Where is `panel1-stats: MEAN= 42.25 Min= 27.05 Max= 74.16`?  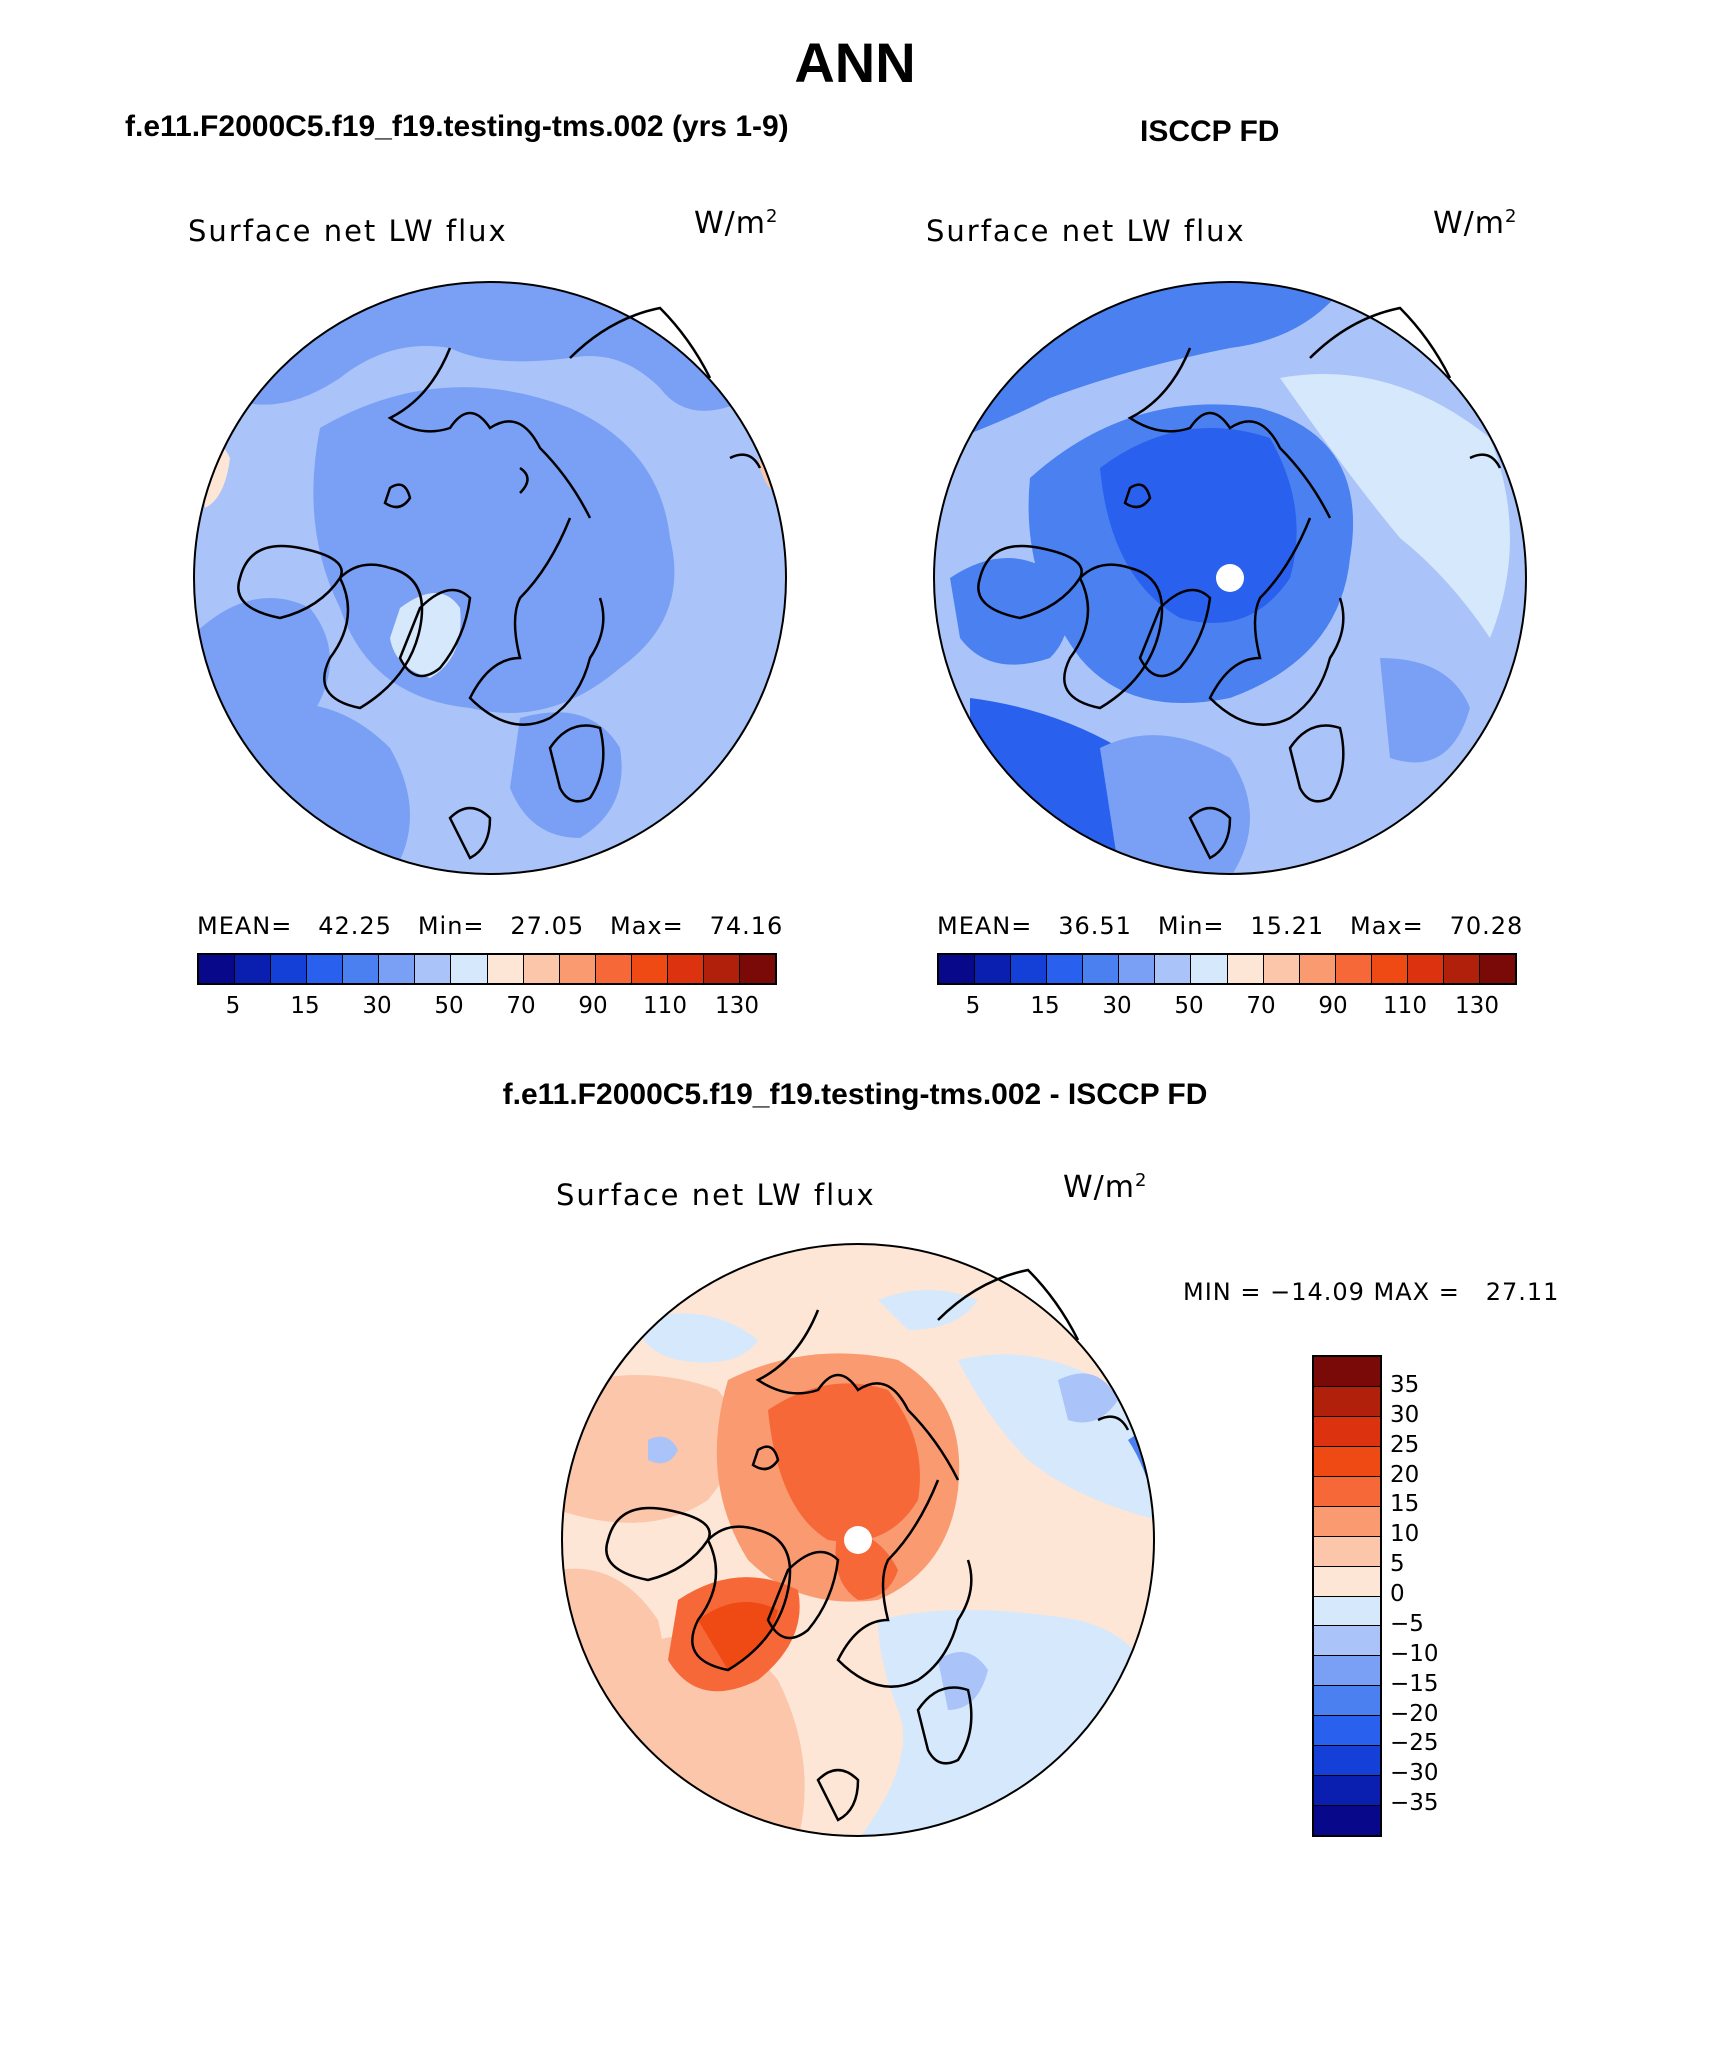 panel1-stats: MEAN= 42.25 Min= 27.05 Max= 74.16 is located at coordinates (490, 926).